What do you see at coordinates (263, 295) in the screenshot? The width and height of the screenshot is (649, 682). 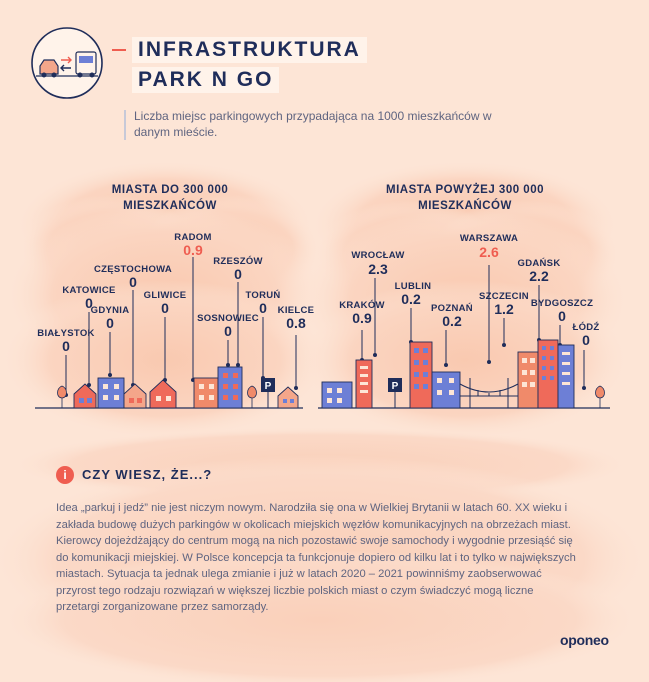 I see `city-label: TORUŃ` at bounding box center [263, 295].